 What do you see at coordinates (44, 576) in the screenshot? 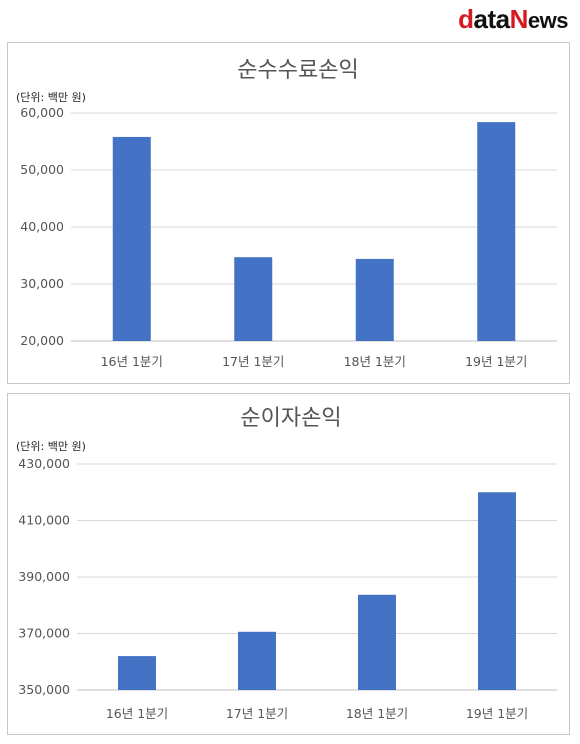
I see `y-tick-label: 390,000` at bounding box center [44, 576].